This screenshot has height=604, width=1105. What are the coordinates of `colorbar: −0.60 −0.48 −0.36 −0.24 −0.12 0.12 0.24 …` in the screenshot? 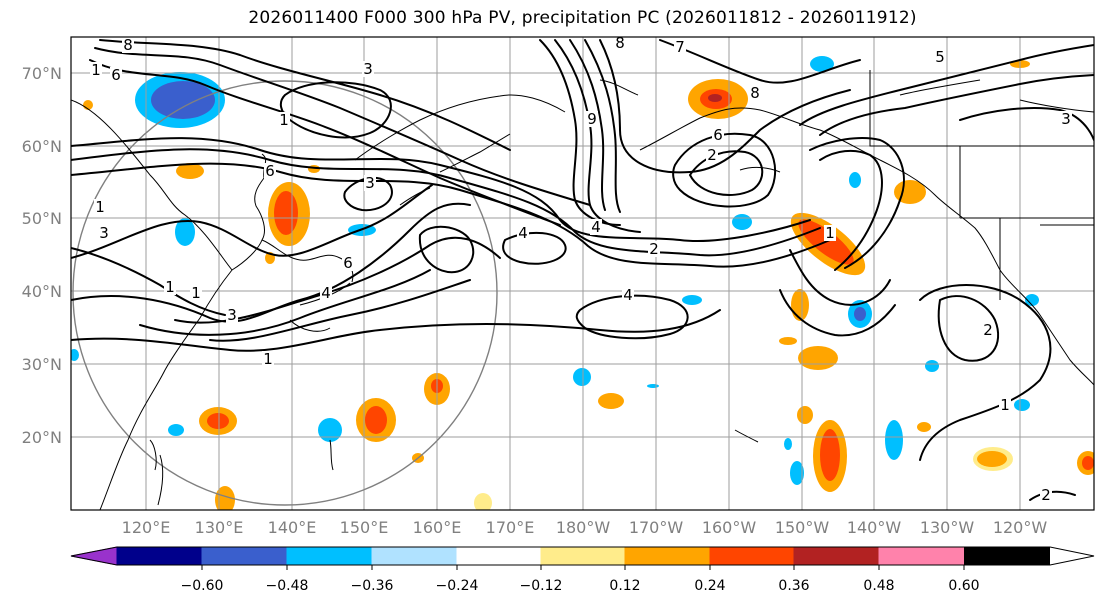 It's located at (582, 570).